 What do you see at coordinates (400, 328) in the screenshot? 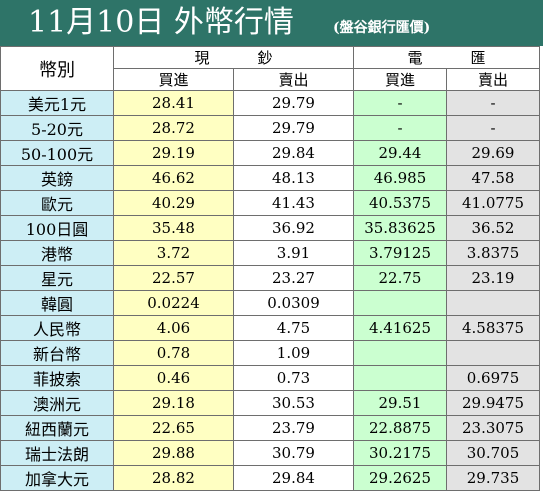
I see `wire-buy-cell: 4.41625` at bounding box center [400, 328].